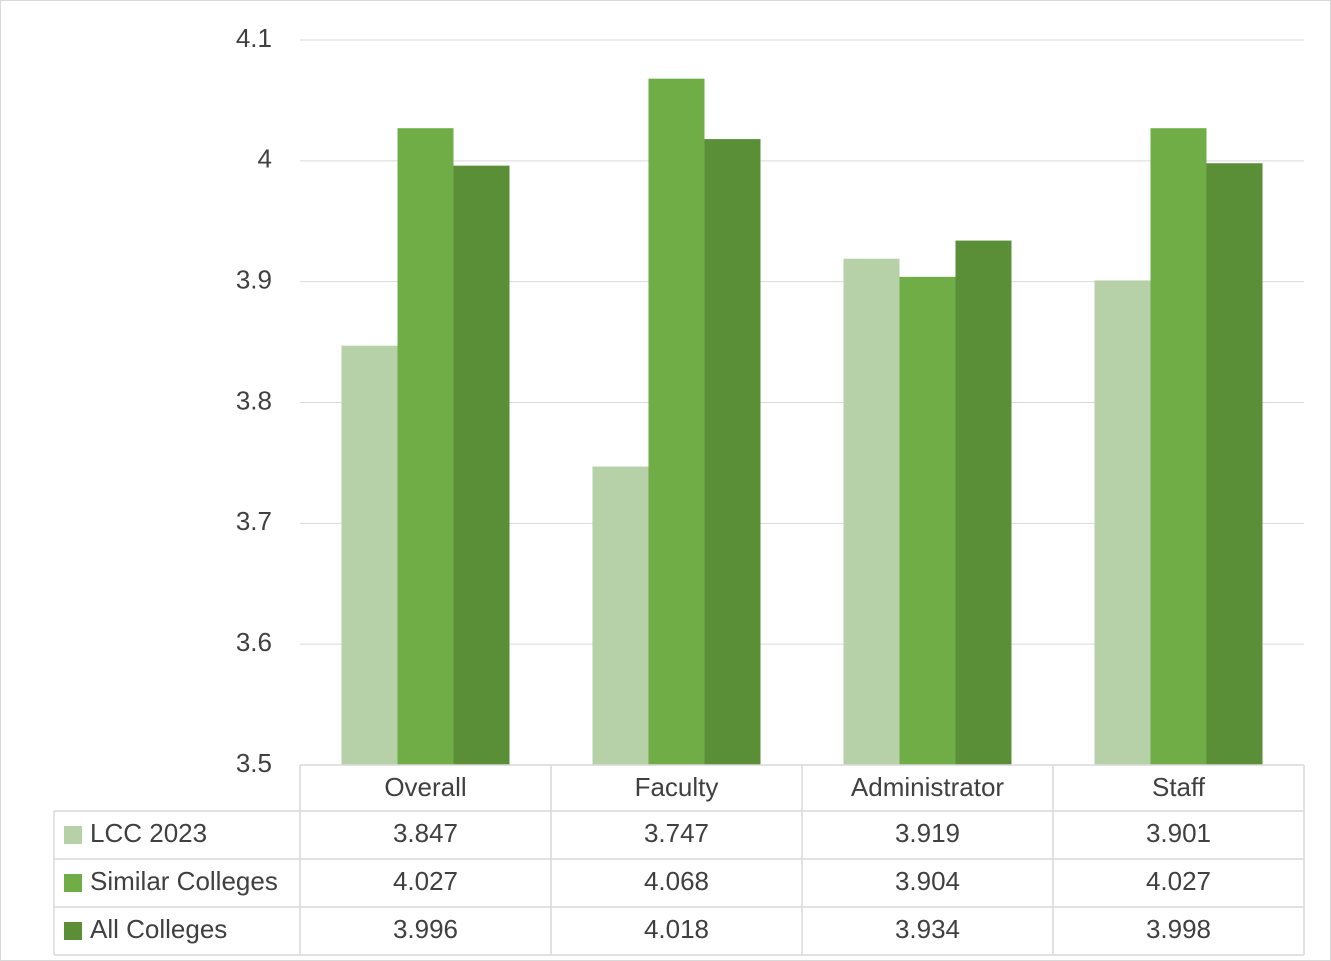  I want to click on y-tick-label: 3.6, so click(254, 642).